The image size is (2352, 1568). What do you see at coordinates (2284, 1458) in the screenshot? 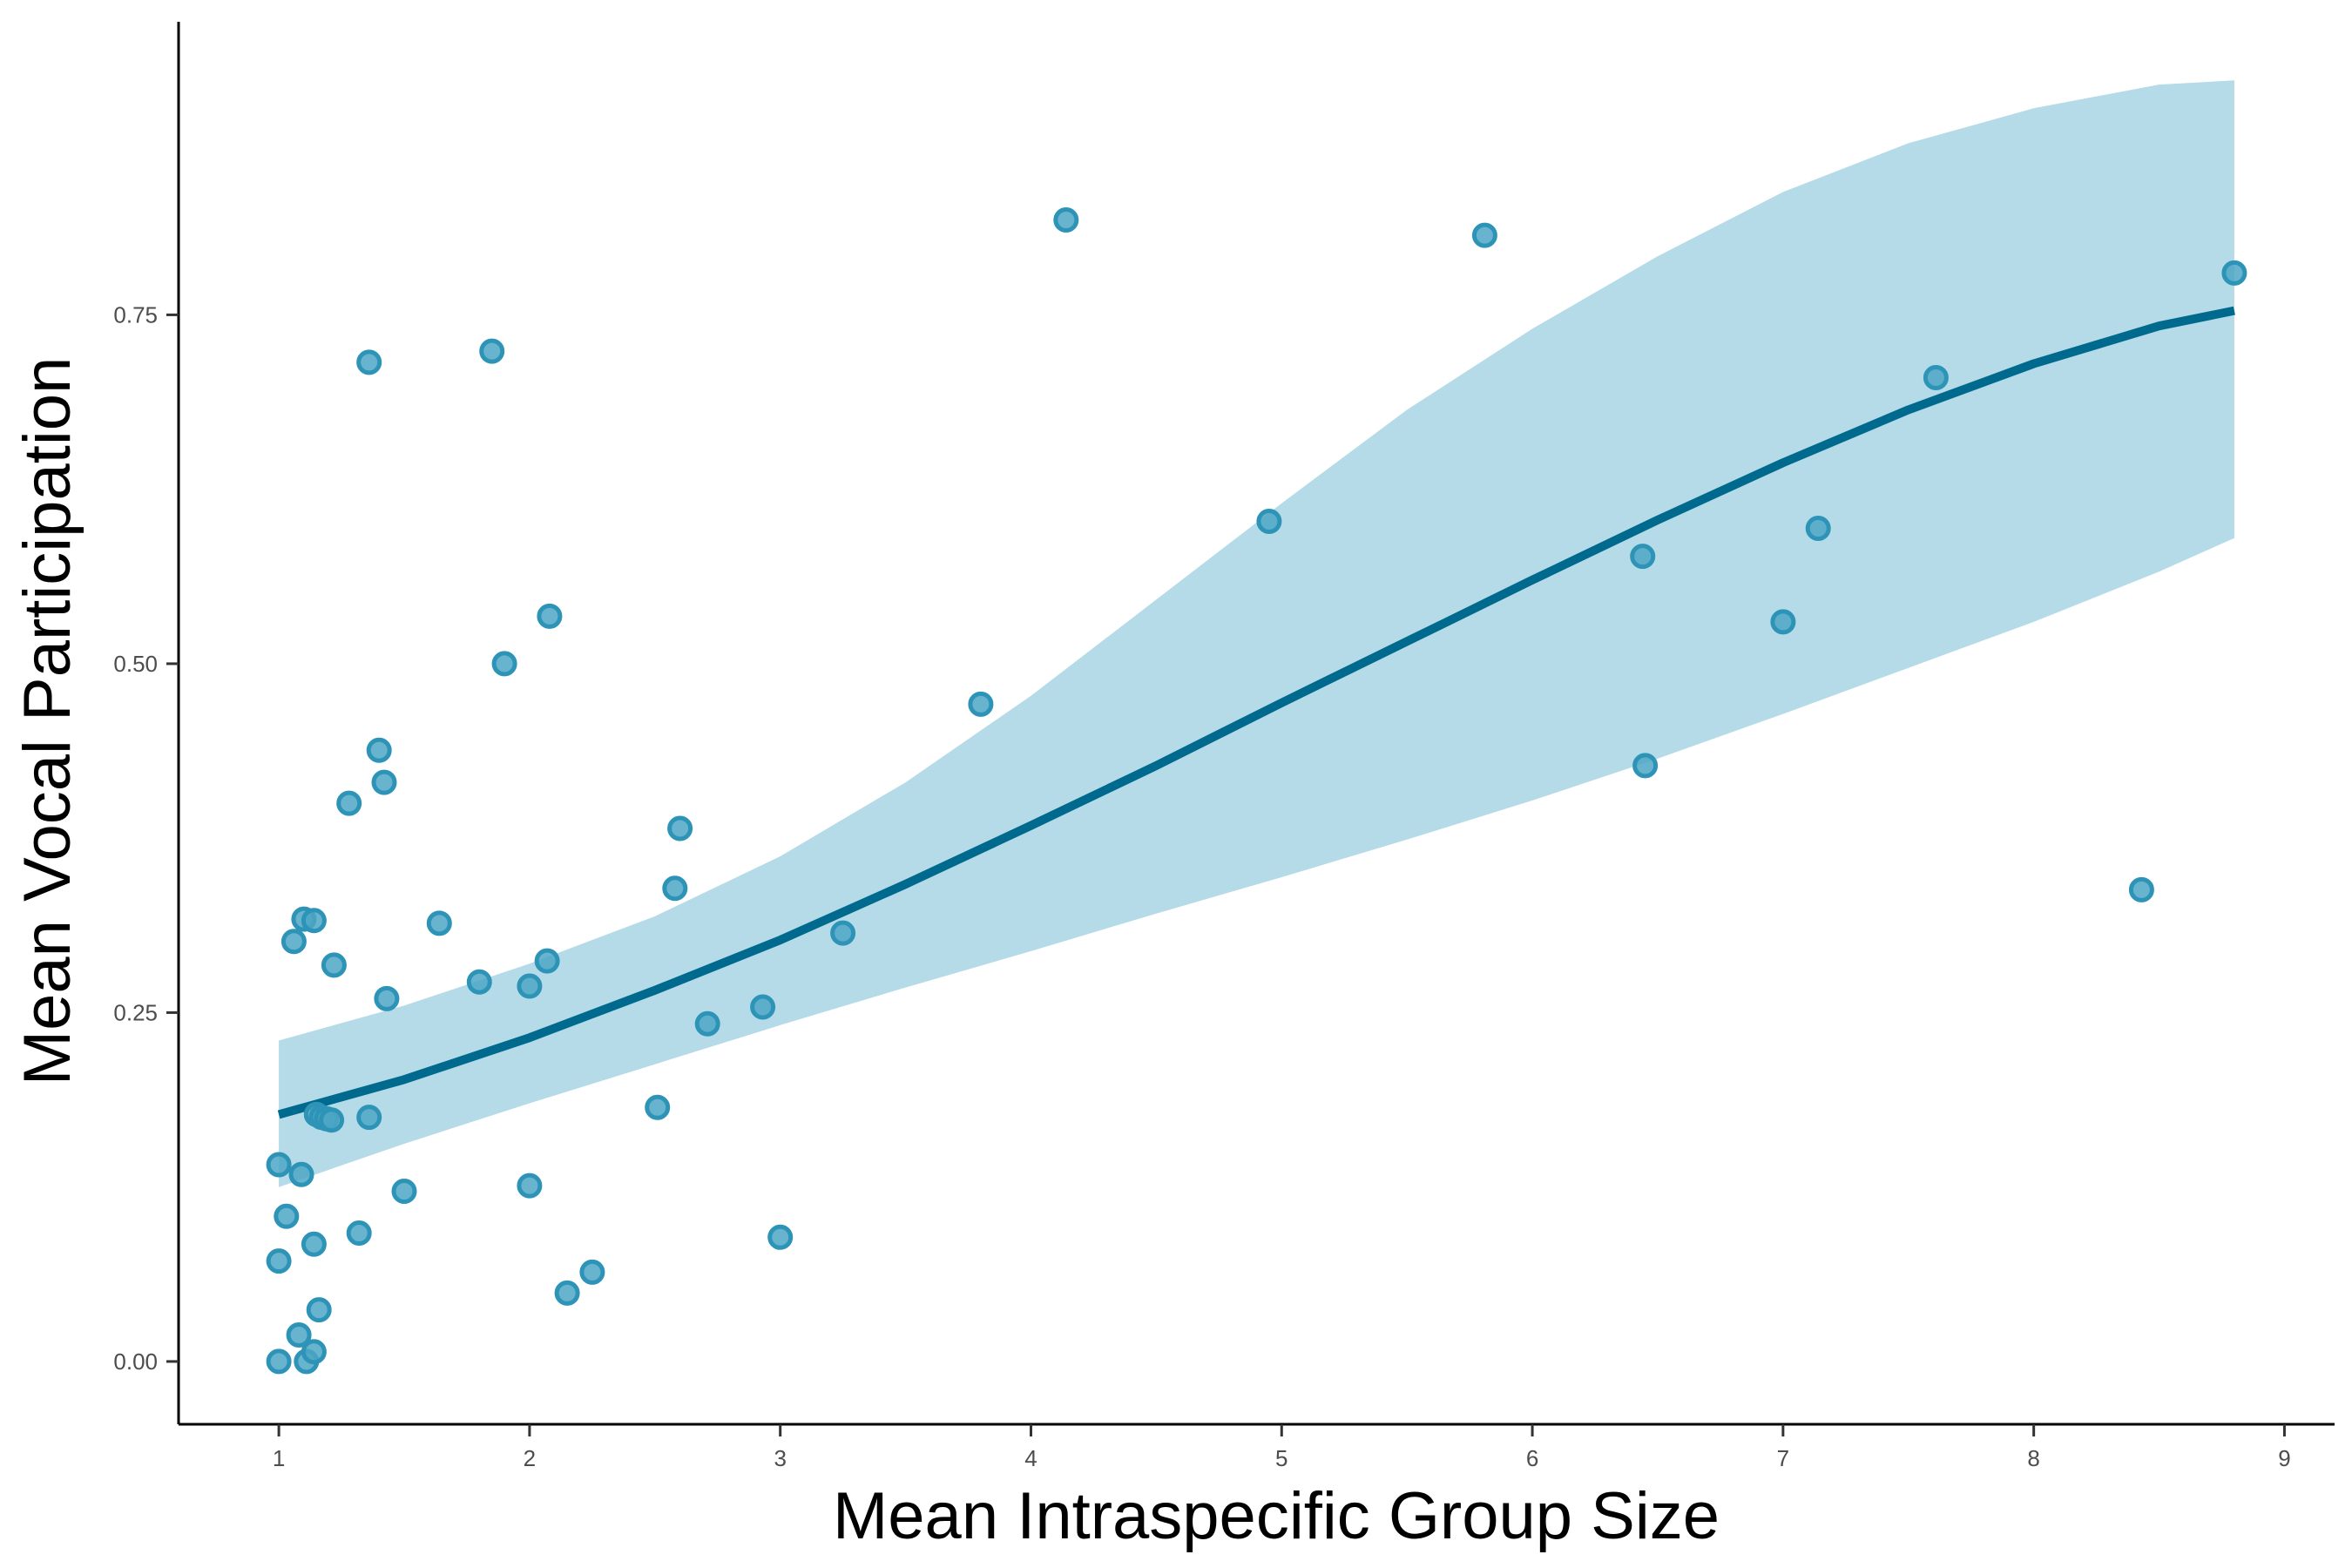
I see `x-tick-label: 9` at bounding box center [2284, 1458].